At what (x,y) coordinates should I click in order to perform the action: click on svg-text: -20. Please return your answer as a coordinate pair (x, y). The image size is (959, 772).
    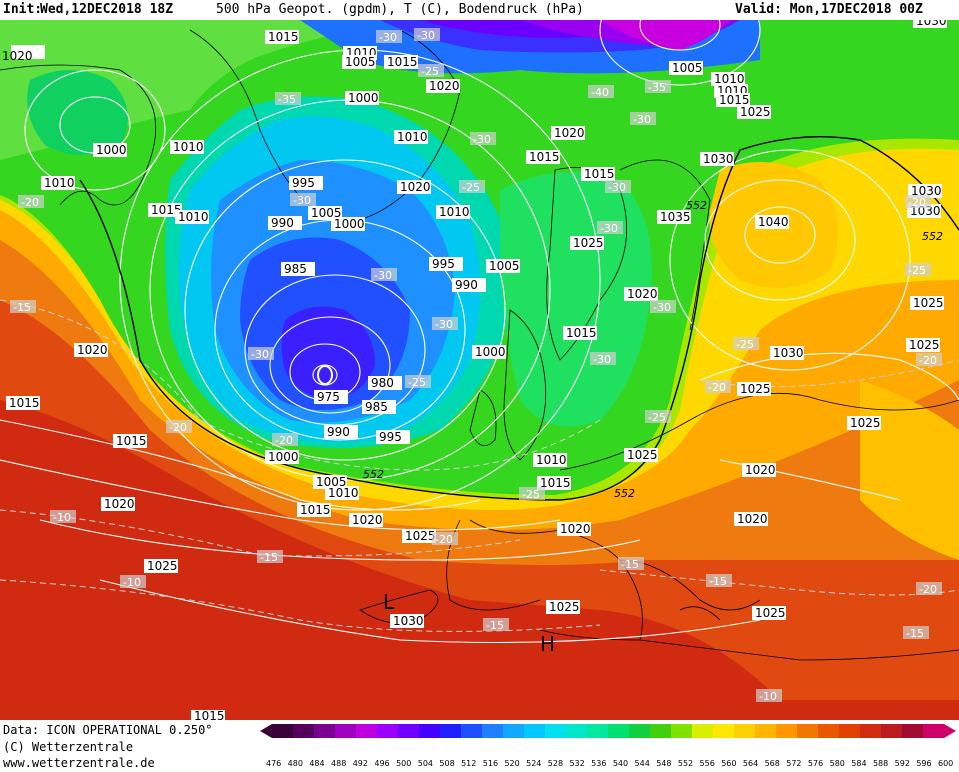
    Looking at the image, I should click on (178, 427).